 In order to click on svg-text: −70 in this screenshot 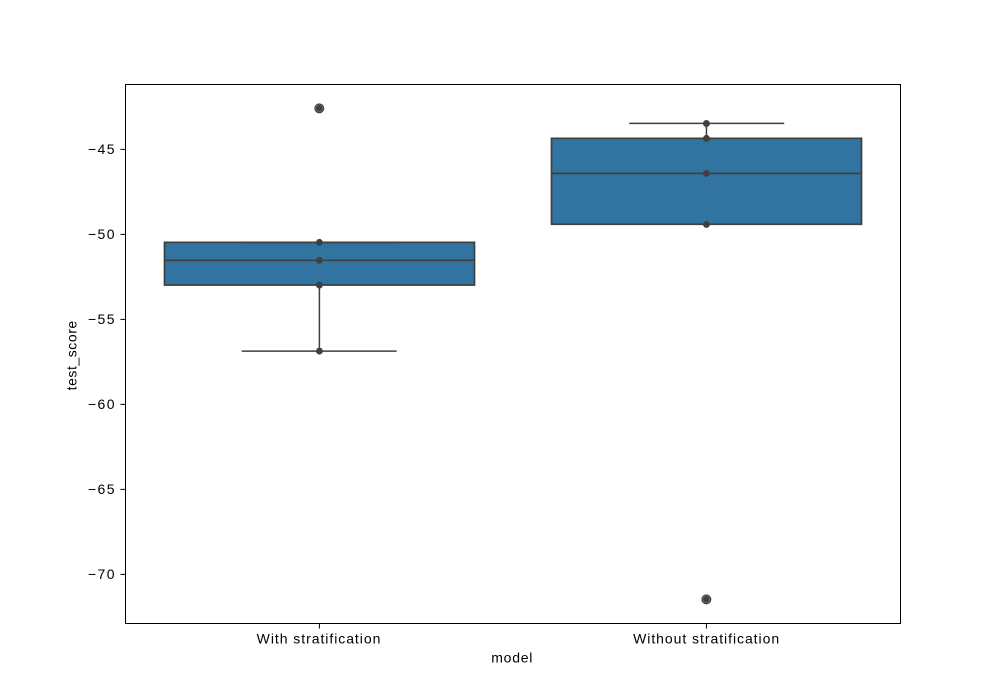, I will do `click(102, 574)`.